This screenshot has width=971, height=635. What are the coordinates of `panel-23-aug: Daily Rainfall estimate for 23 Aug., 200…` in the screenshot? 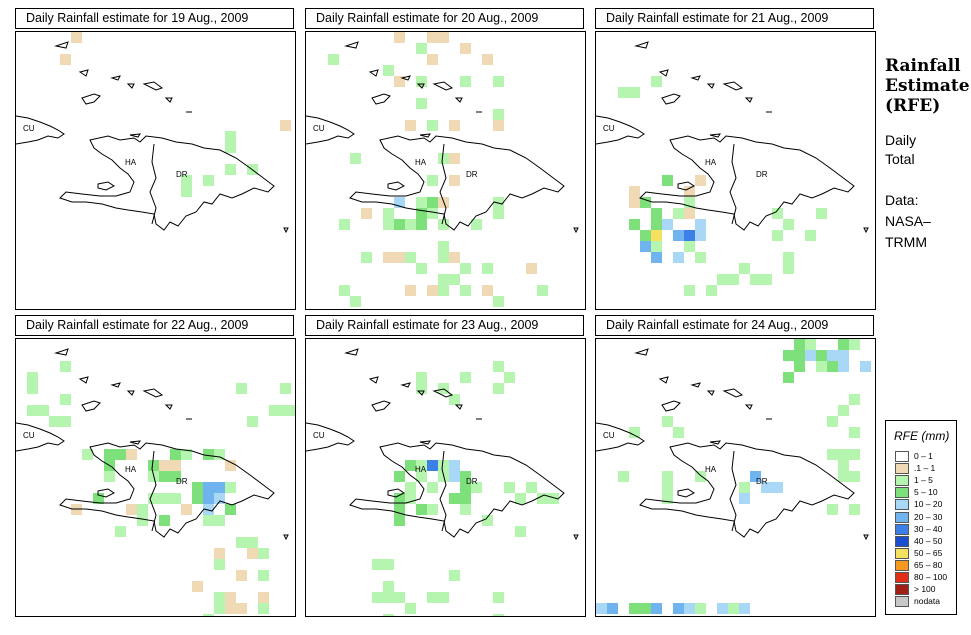 It's located at (445, 466).